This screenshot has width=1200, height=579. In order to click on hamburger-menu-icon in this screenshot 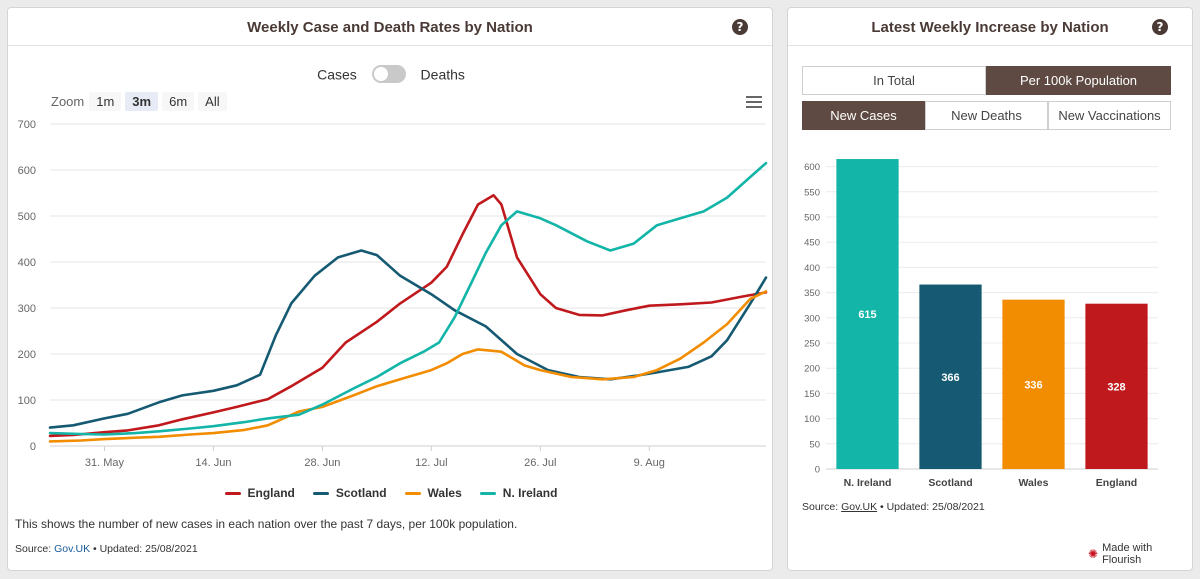, I will do `click(754, 102)`.